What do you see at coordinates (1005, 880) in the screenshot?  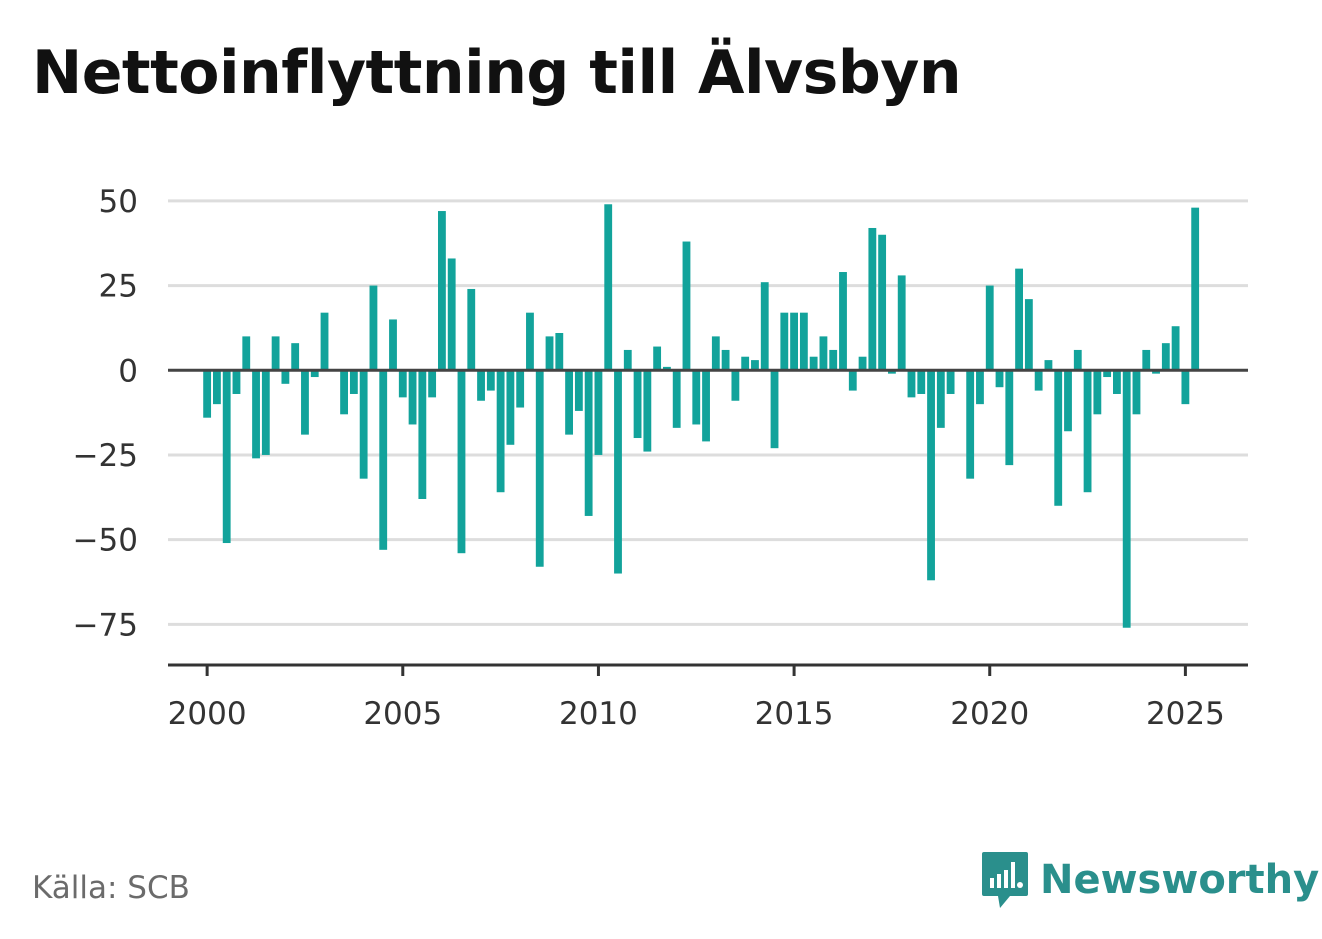 I see `newsworthy-logo-icon` at bounding box center [1005, 880].